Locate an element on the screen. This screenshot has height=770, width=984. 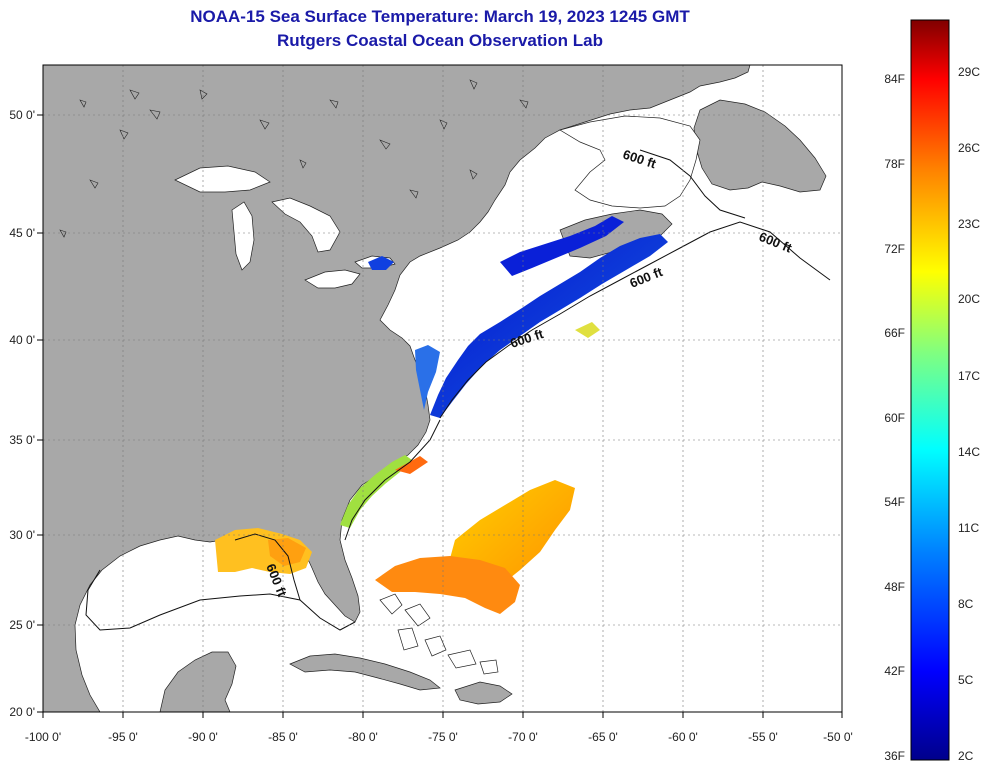
lon-label: -70 0' is located at coordinates (523, 737).